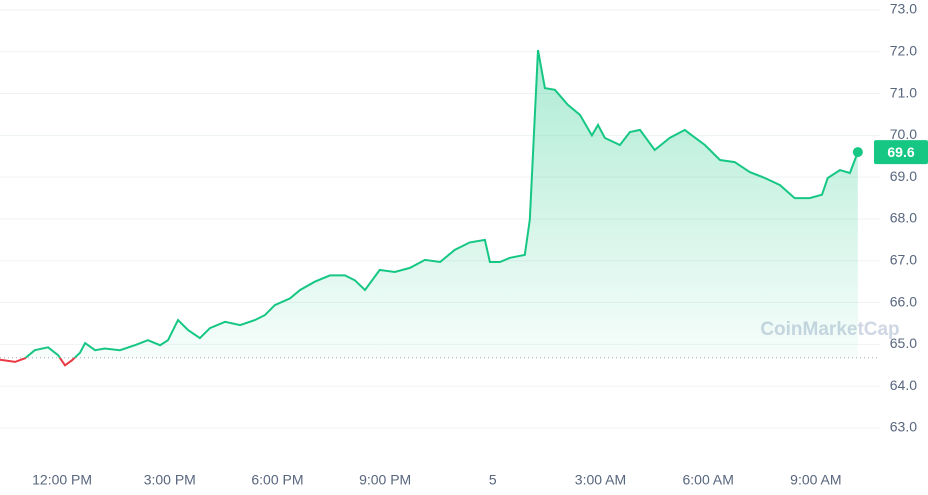 The image size is (928, 495). Describe the element at coordinates (903, 343) in the screenshot. I see `y-tick-label: 65.0` at that location.